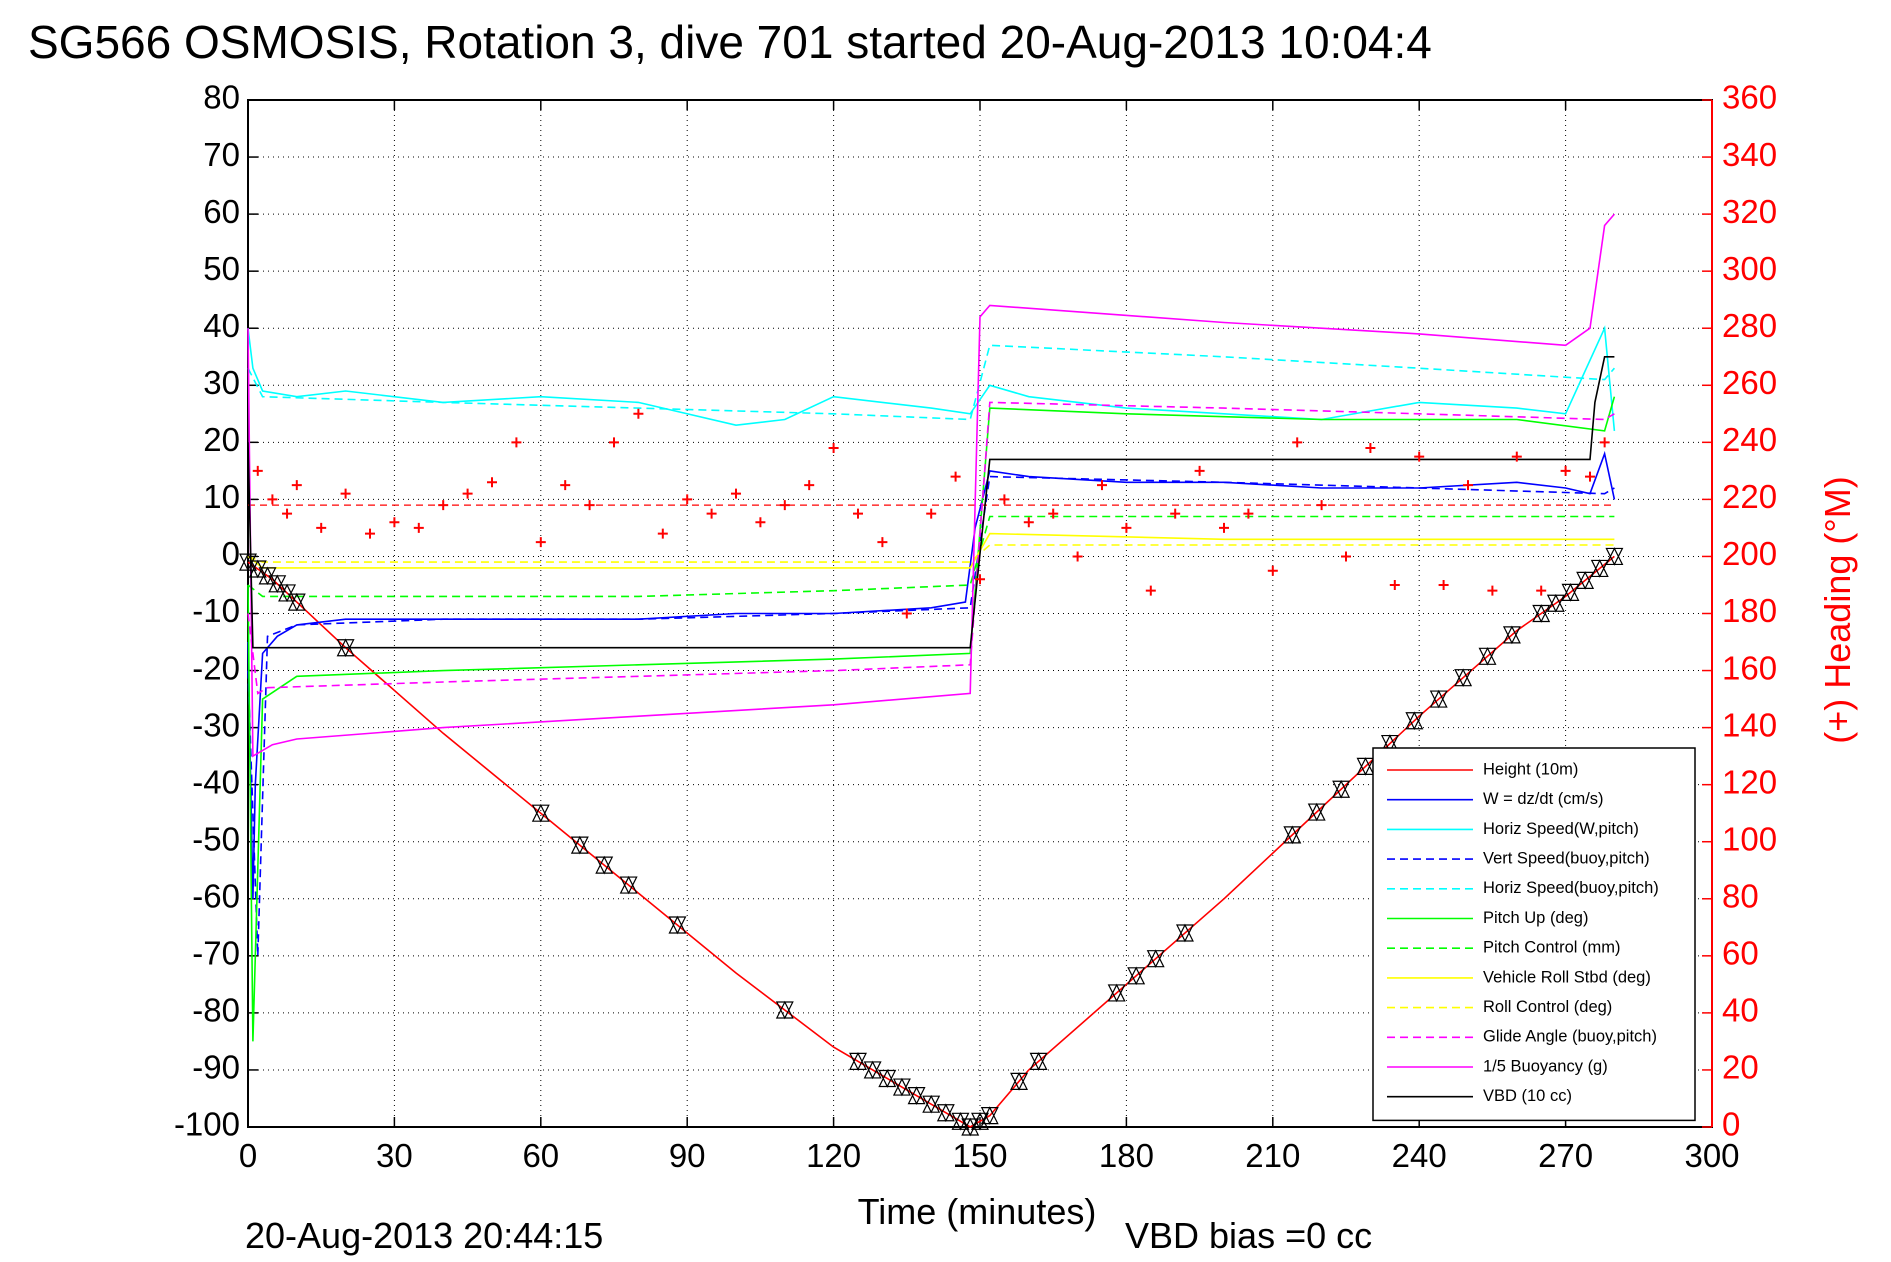 This screenshot has width=1891, height=1262. What do you see at coordinates (216, 781) in the screenshot?
I see `y-tick-label: -40` at bounding box center [216, 781].